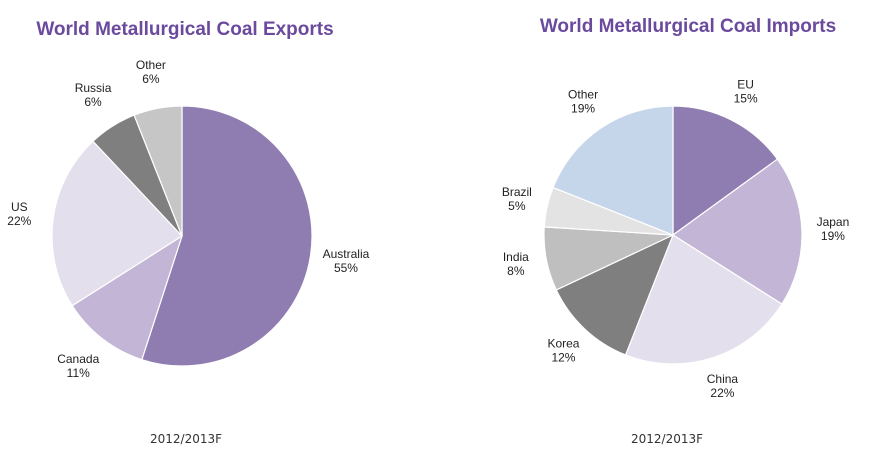 The height and width of the screenshot is (449, 869). I want to click on slice-label-india: India 8%, so click(516, 264).